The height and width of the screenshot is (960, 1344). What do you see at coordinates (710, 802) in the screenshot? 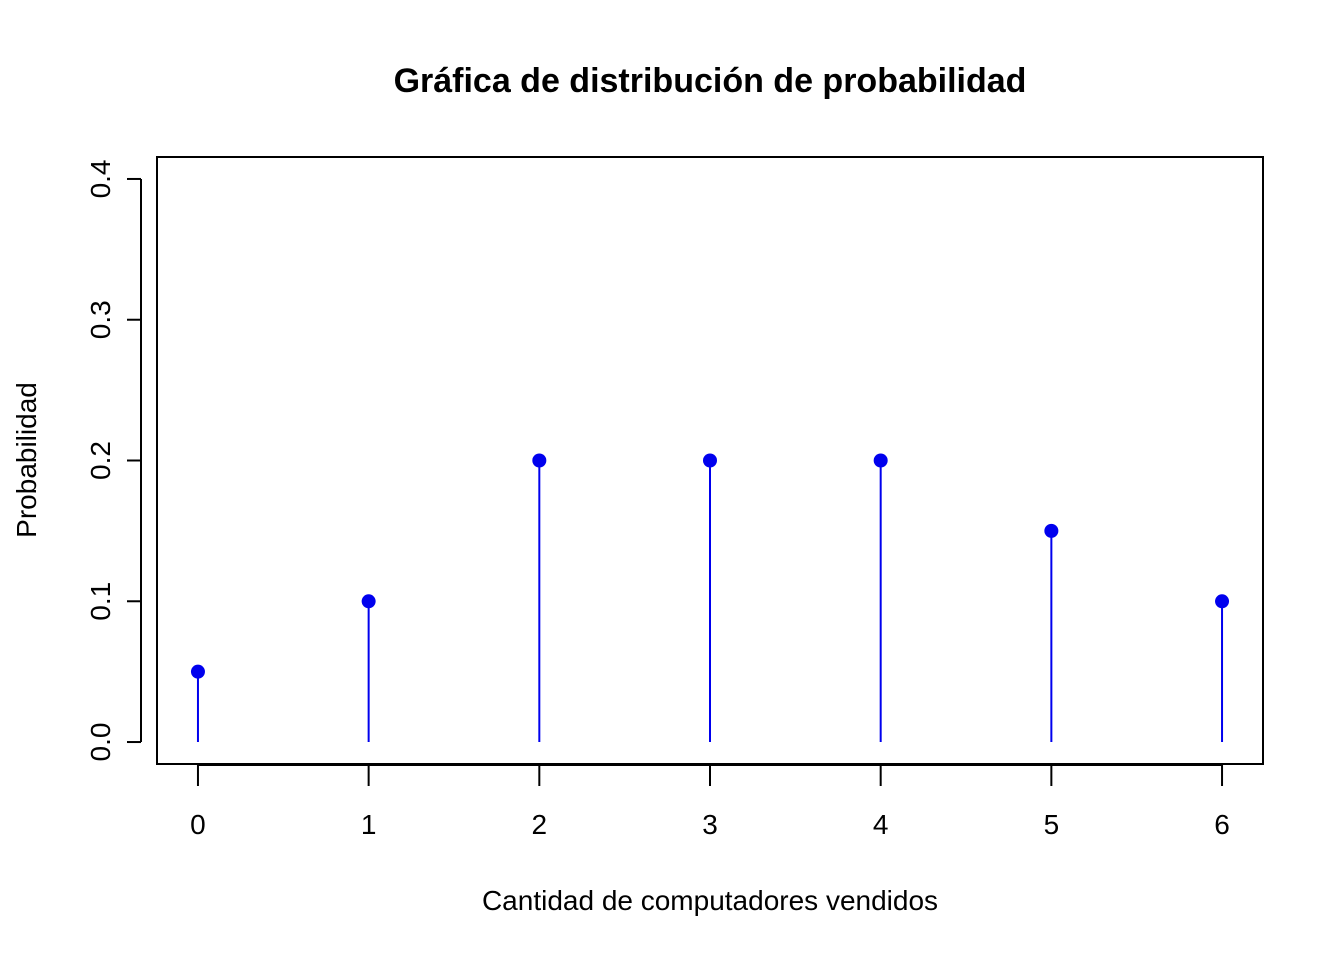
I see `x-axis: 0 1 2 3 4 5 6` at bounding box center [710, 802].